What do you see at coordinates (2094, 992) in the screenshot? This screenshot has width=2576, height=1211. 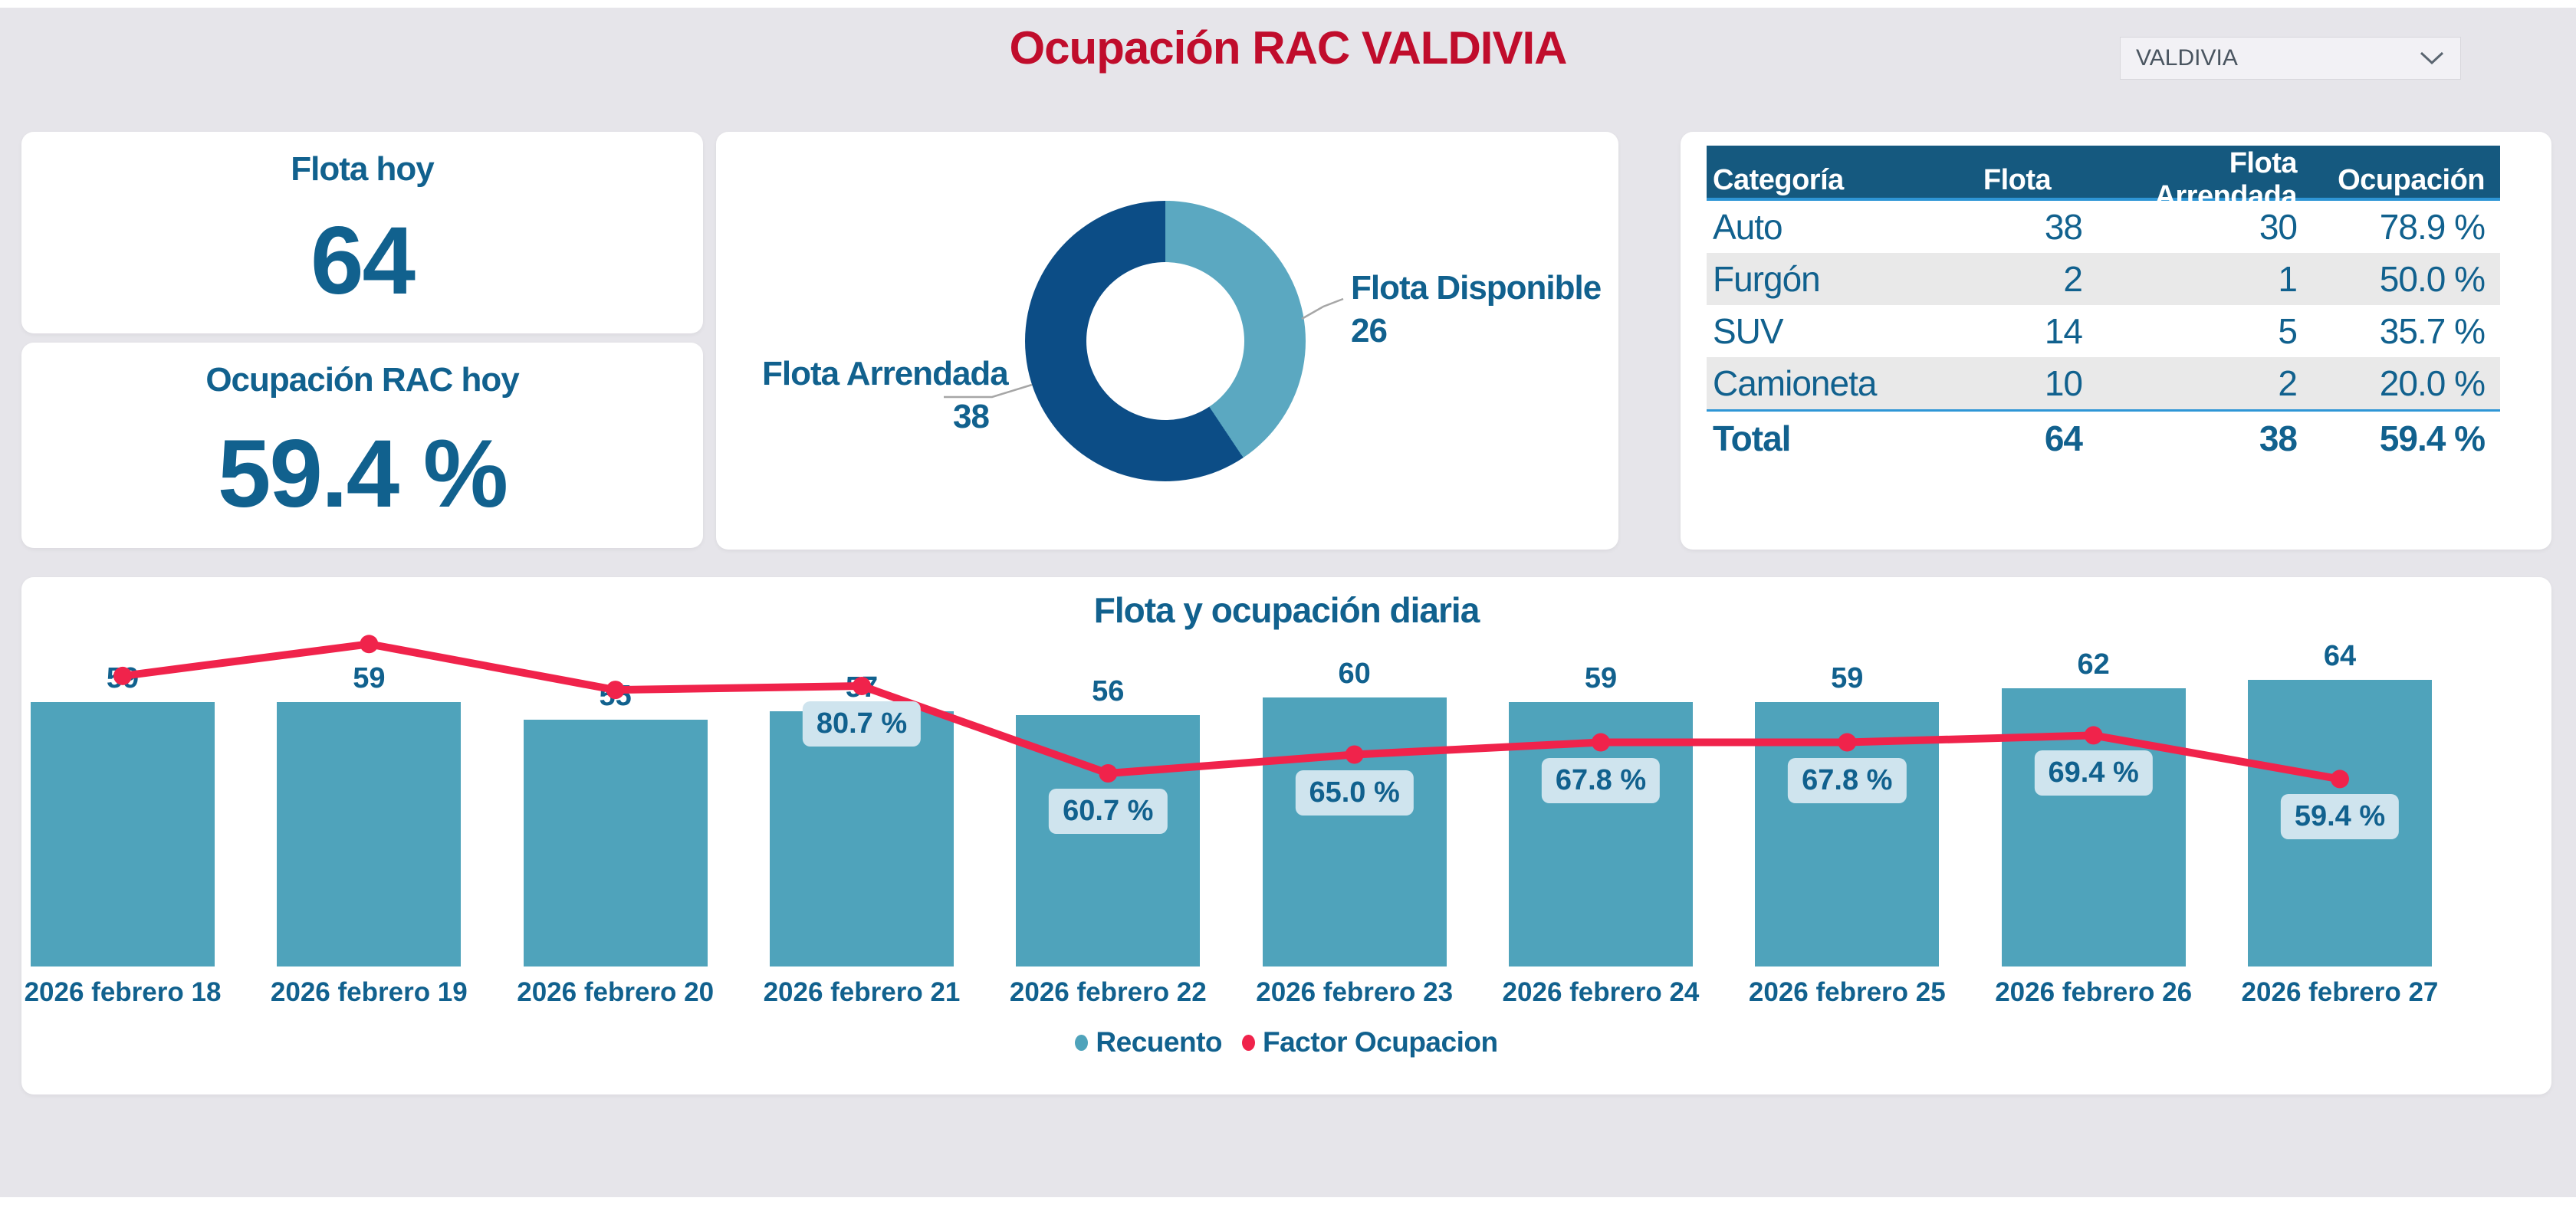 I see `x-axis-label: 2026 febrero 26` at bounding box center [2094, 992].